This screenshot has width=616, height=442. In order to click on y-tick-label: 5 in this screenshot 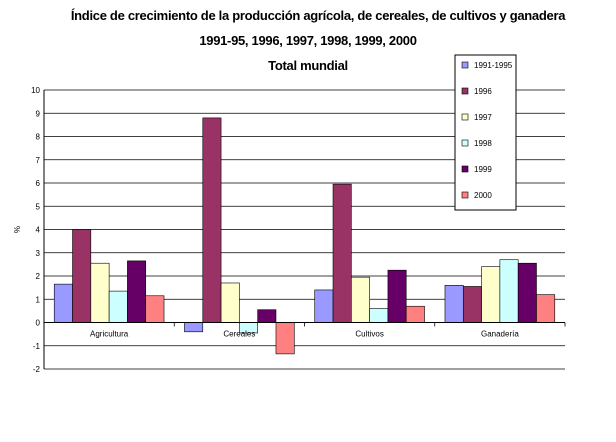, I will do `click(38, 206)`.